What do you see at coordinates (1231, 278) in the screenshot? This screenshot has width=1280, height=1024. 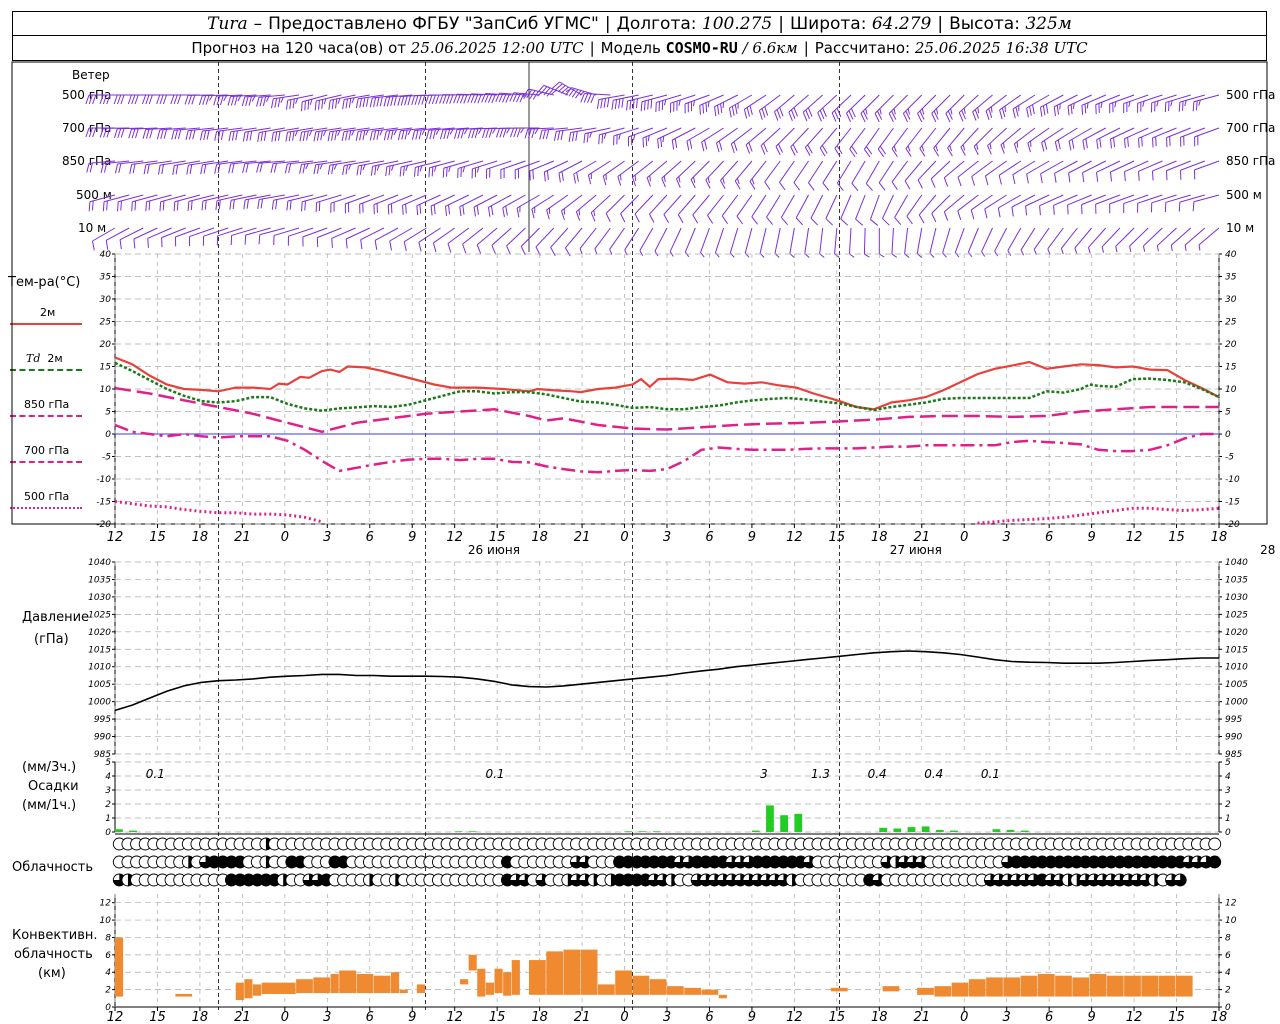 I see `temp-tick-label-right: 35` at bounding box center [1231, 278].